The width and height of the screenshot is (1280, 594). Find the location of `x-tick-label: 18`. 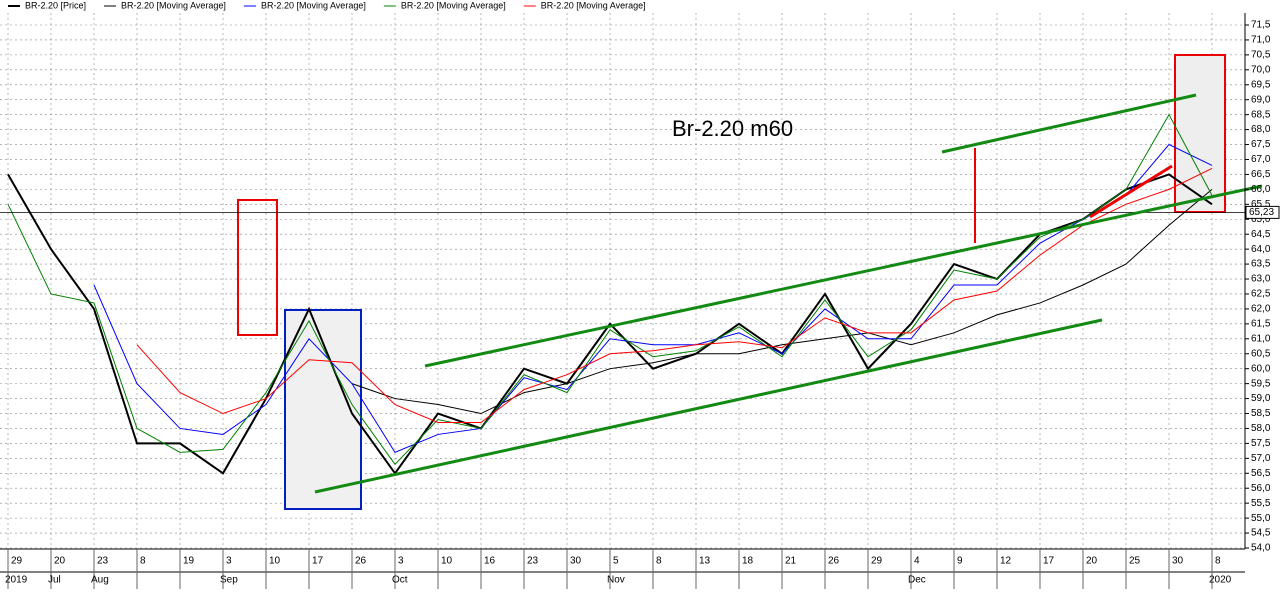

x-tick-label: 18 is located at coordinates (748, 561).